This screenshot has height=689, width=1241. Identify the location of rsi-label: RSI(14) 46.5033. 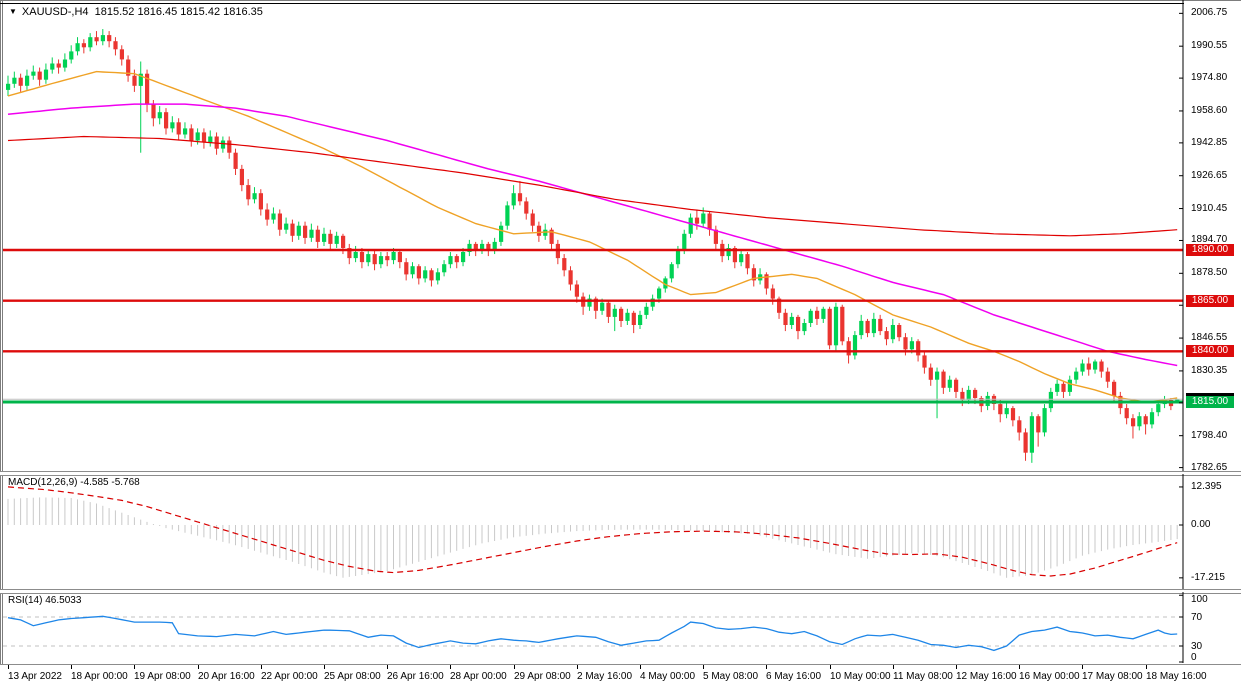
(45, 600).